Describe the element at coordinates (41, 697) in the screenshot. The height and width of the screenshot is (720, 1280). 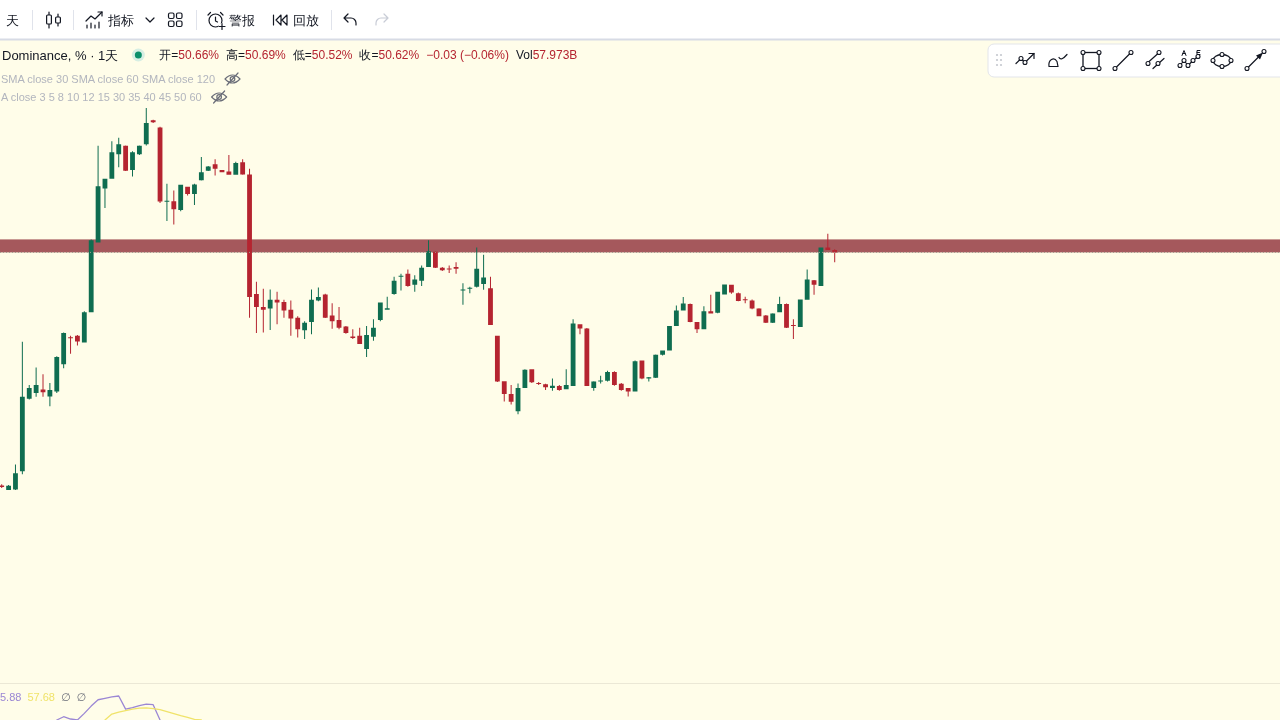
I see `annotation: 57.68` at that location.